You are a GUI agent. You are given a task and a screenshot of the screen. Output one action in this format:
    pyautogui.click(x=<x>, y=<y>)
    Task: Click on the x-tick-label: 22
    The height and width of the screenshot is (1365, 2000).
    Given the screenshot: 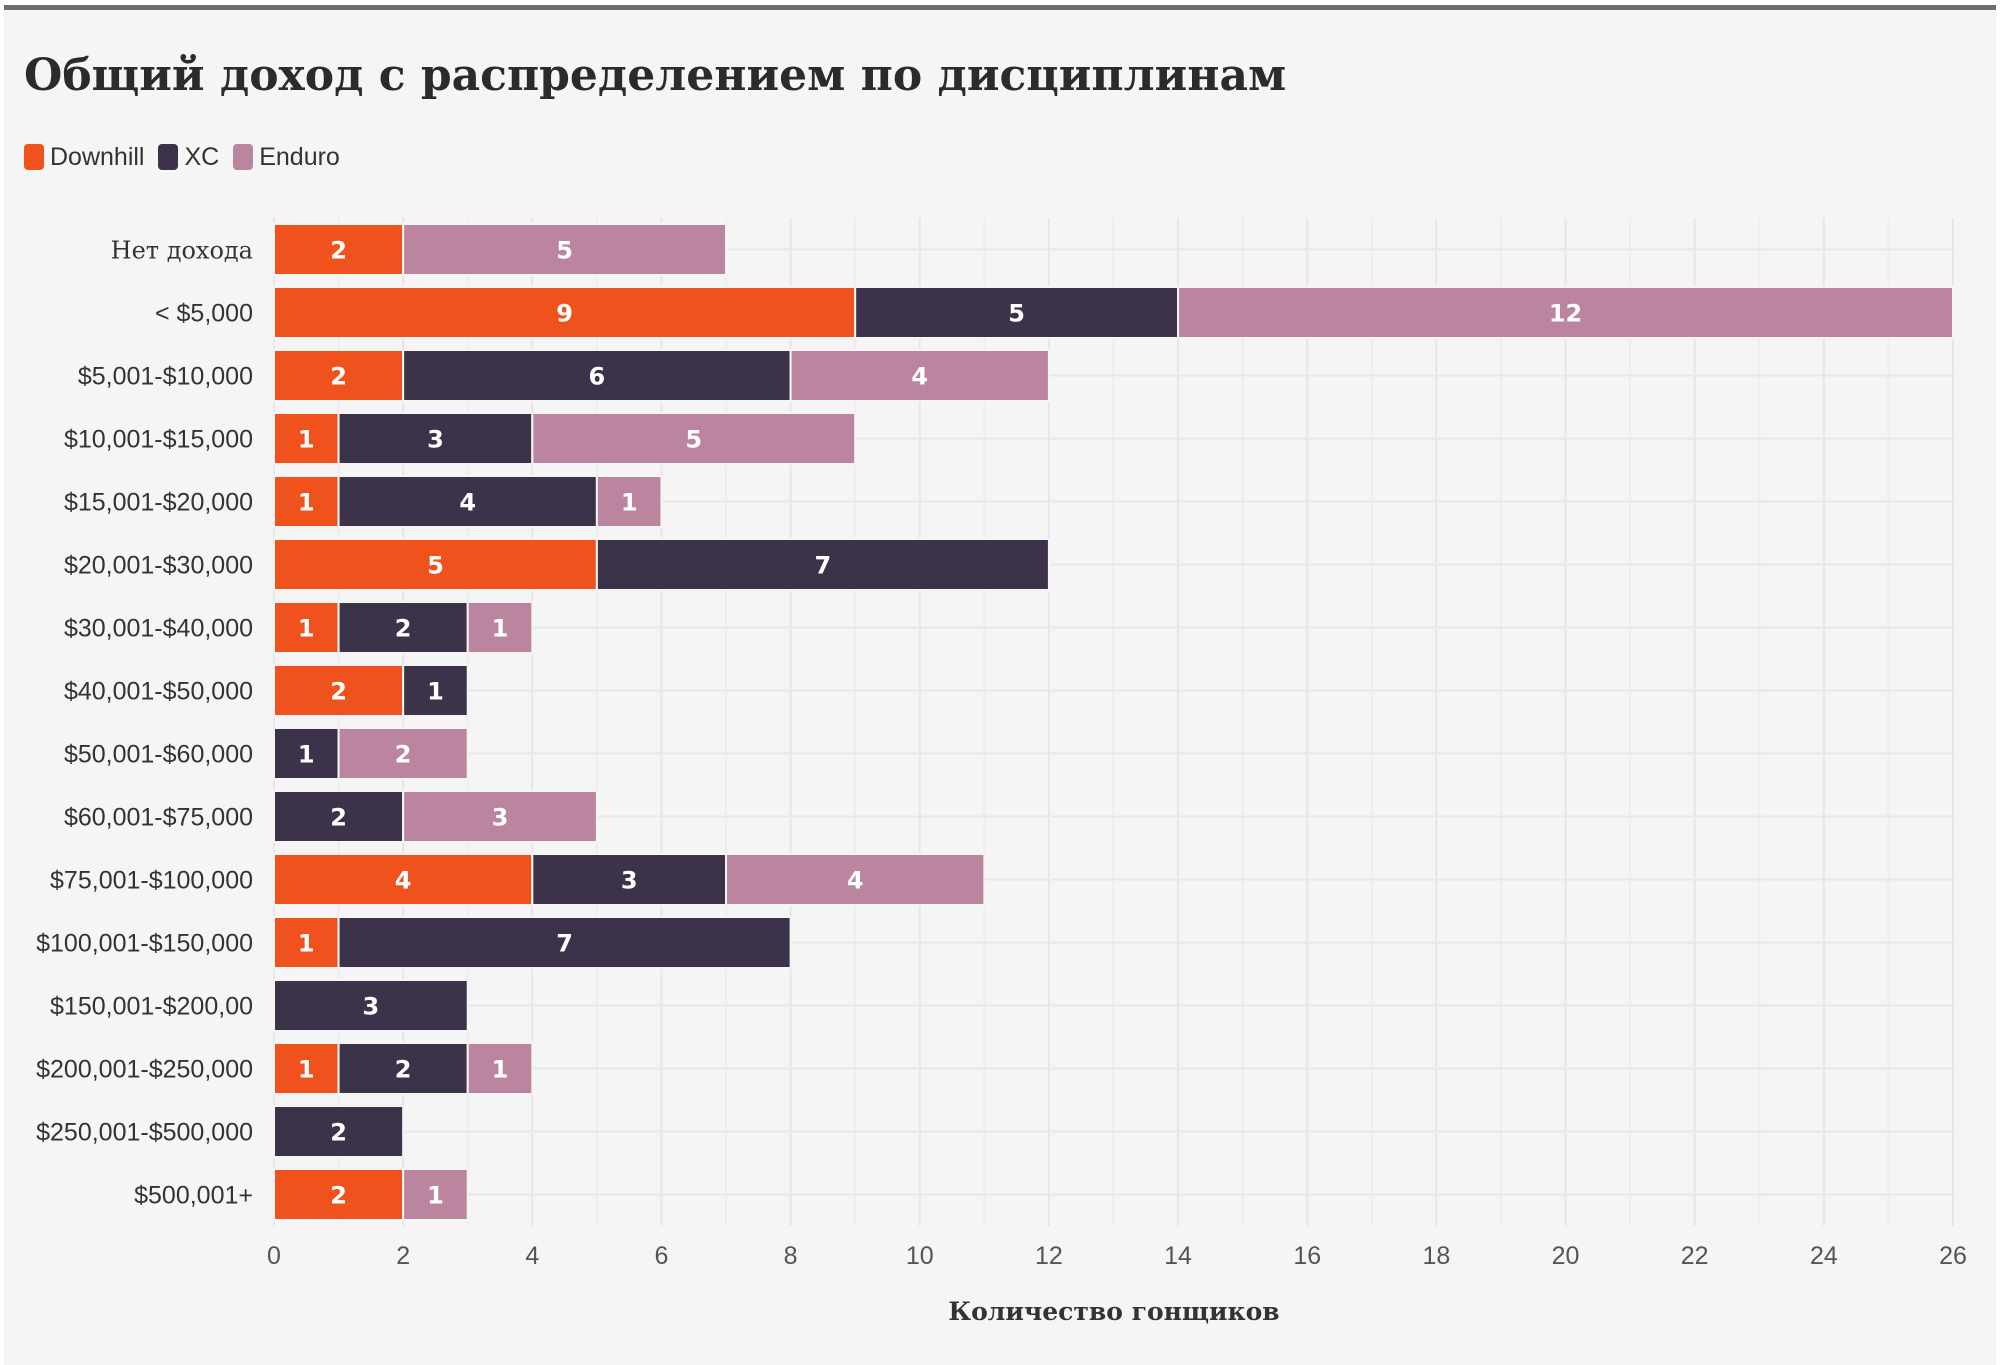 What is the action you would take?
    pyautogui.click(x=1695, y=1256)
    